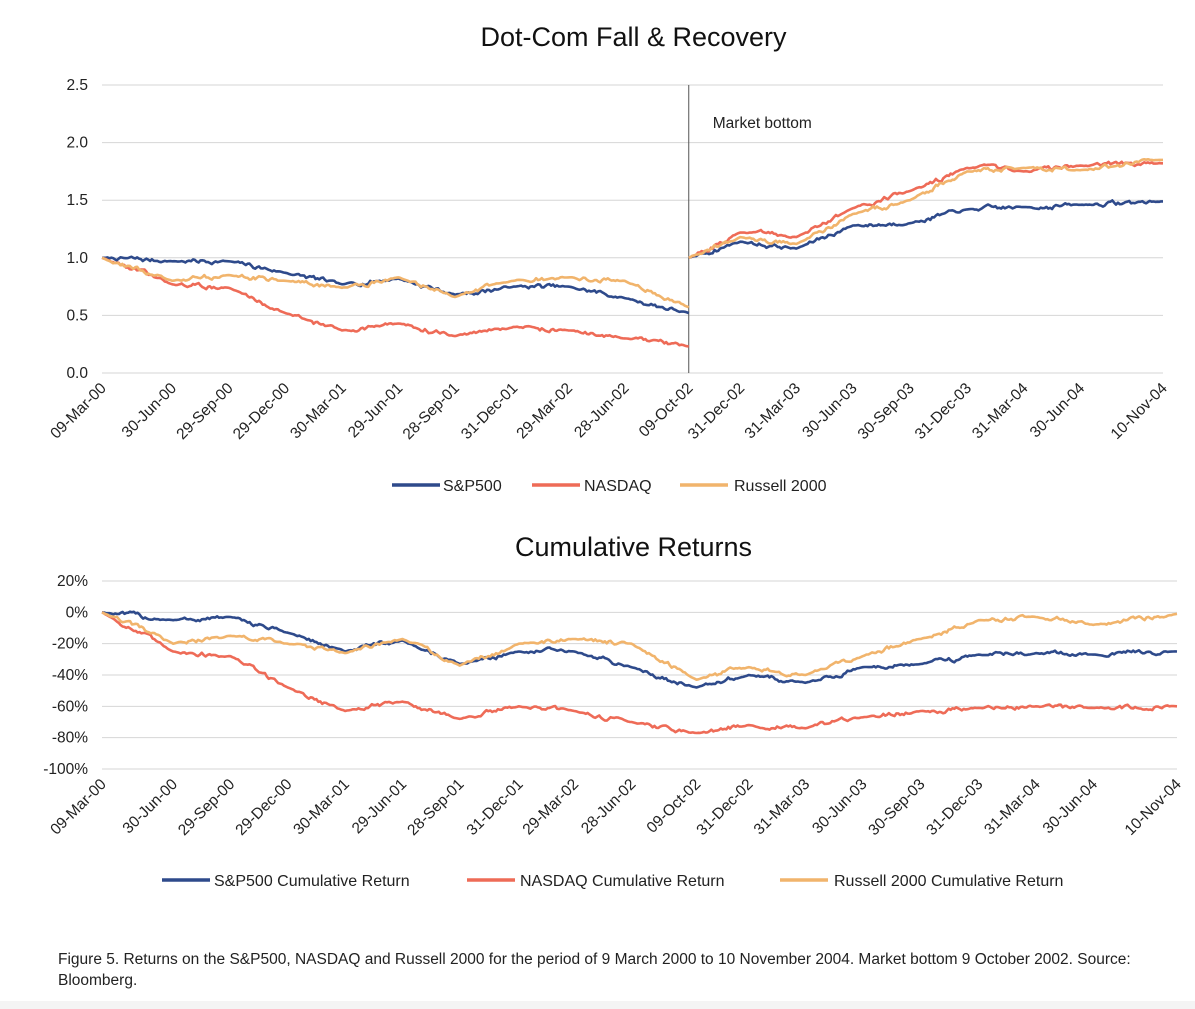  I want to click on chart-title: Dot-Com Fall & Recovery, so click(633, 37).